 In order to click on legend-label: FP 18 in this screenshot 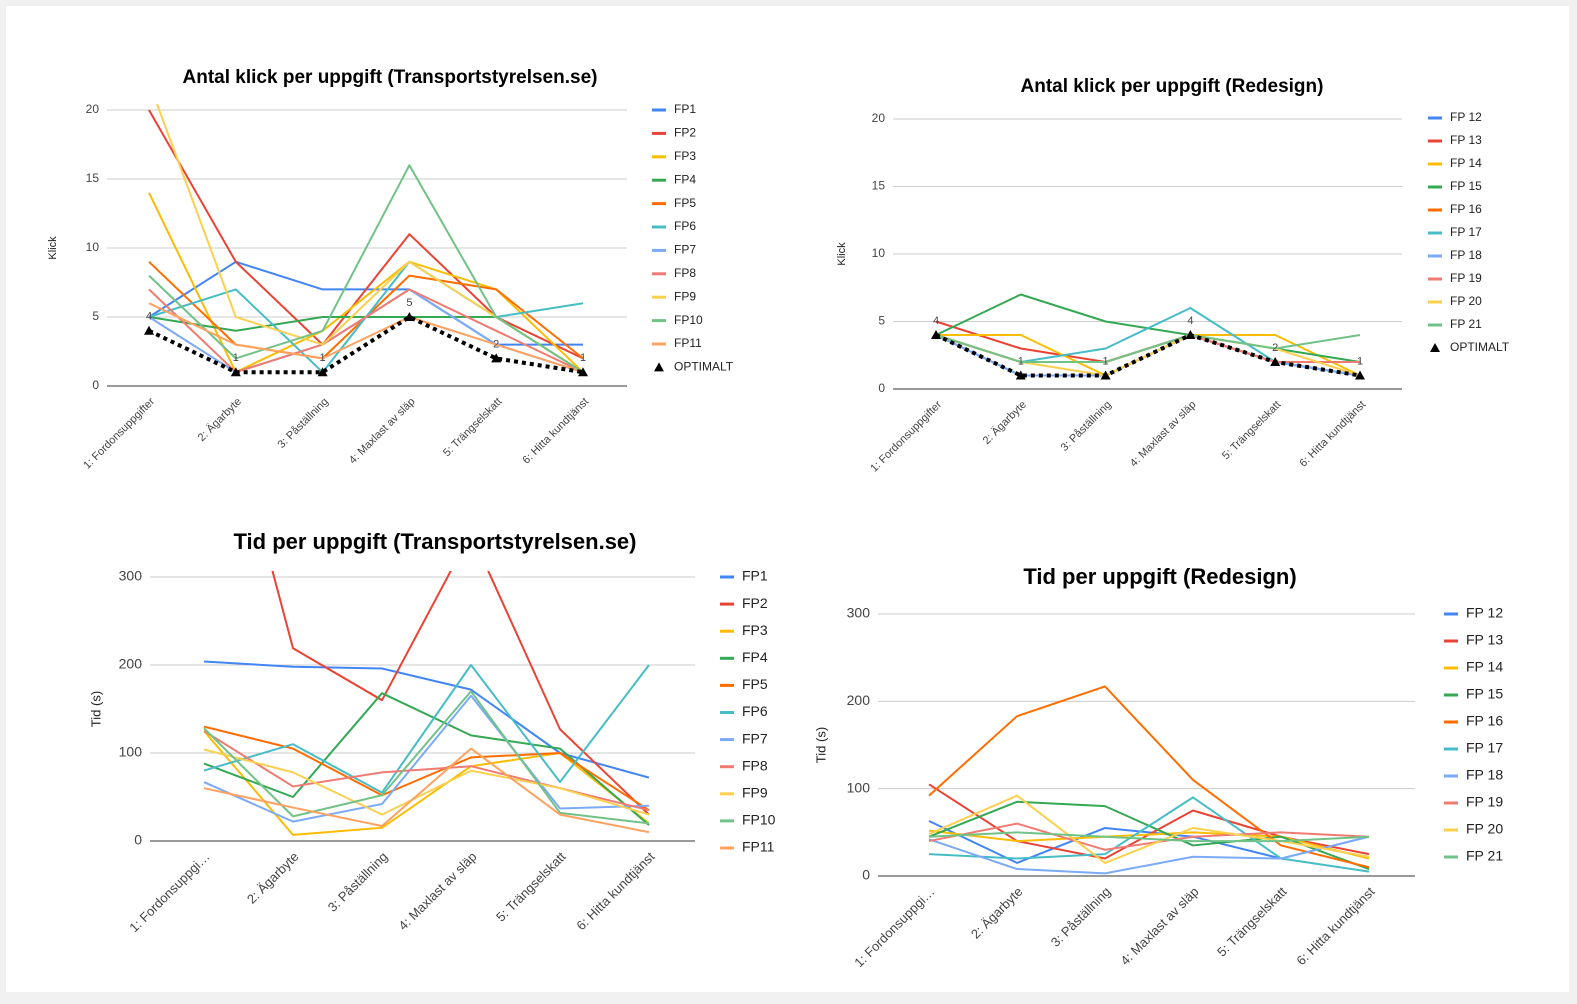, I will do `click(1466, 255)`.